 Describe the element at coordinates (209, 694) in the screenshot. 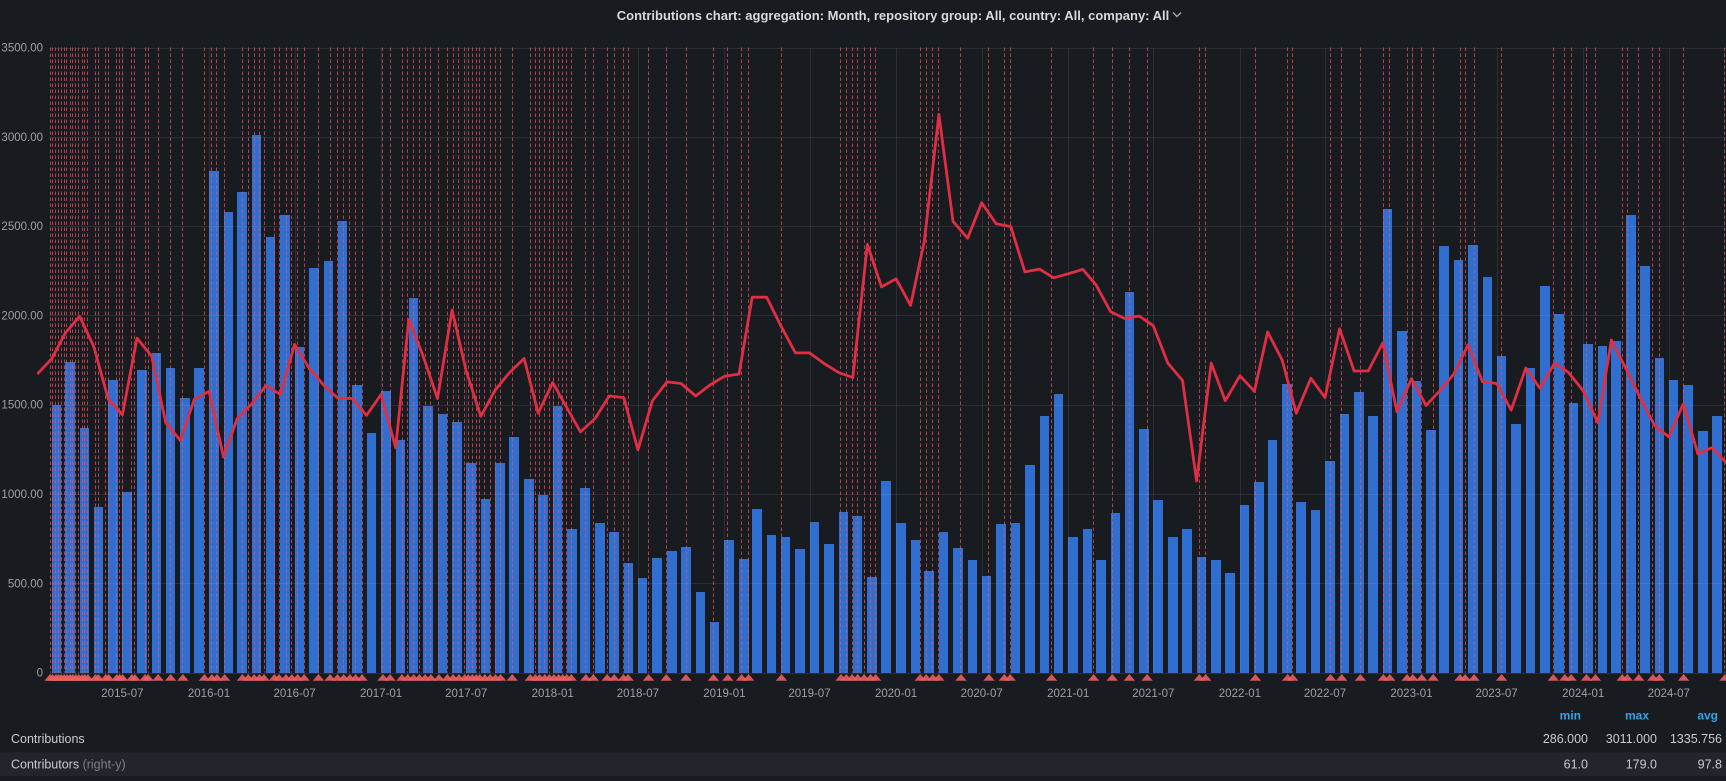

I see `svg-text: 2016-01` at that location.